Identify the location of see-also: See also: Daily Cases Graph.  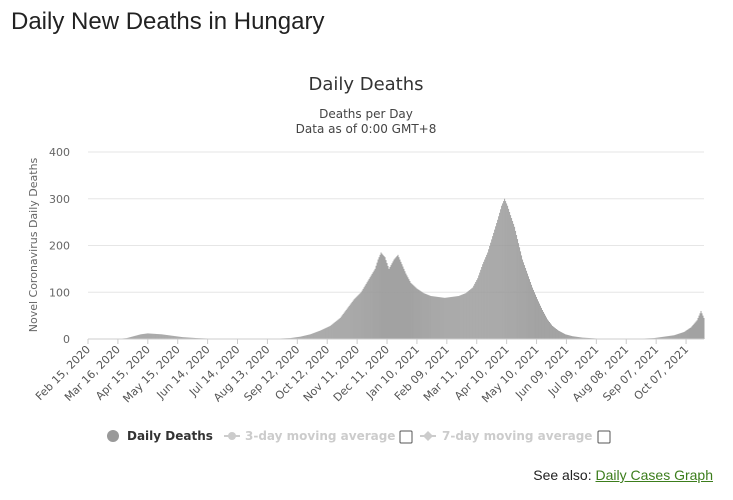
(623, 475).